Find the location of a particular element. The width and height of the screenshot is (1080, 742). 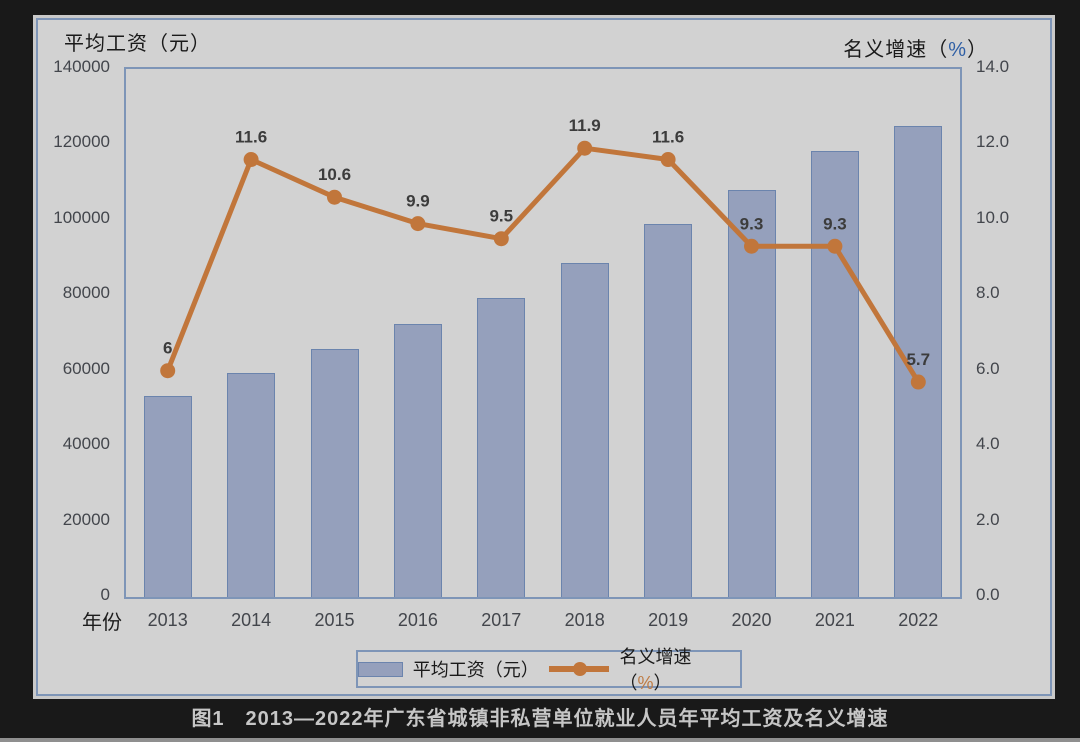

x-axis-label-2017: 2017 is located at coordinates (501, 620).